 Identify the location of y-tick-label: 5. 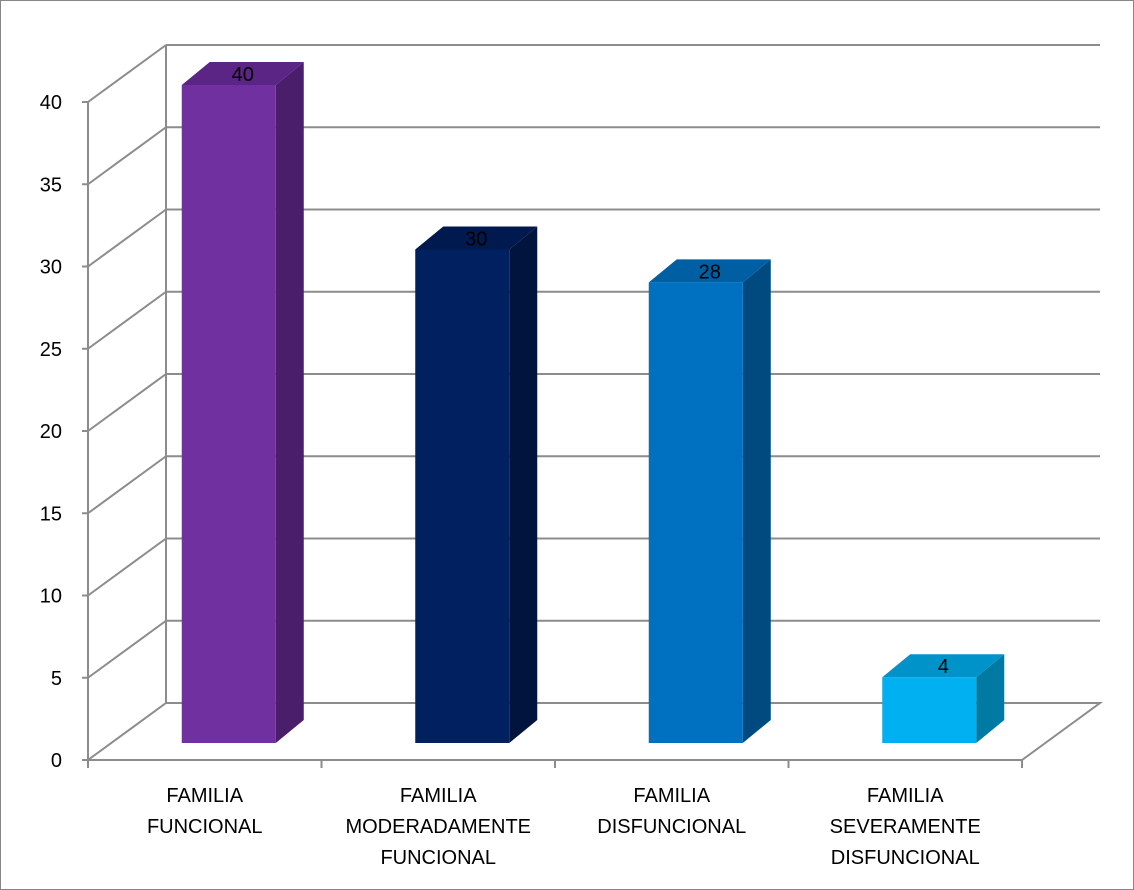
(56, 679).